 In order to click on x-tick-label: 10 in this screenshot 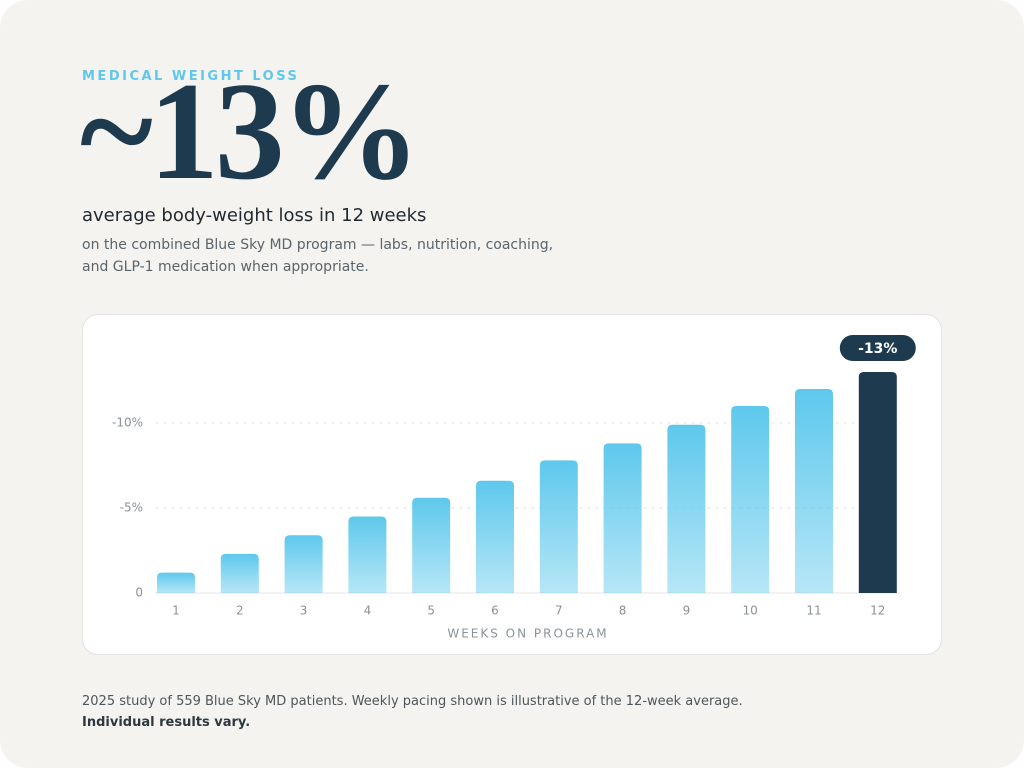, I will do `click(750, 611)`.